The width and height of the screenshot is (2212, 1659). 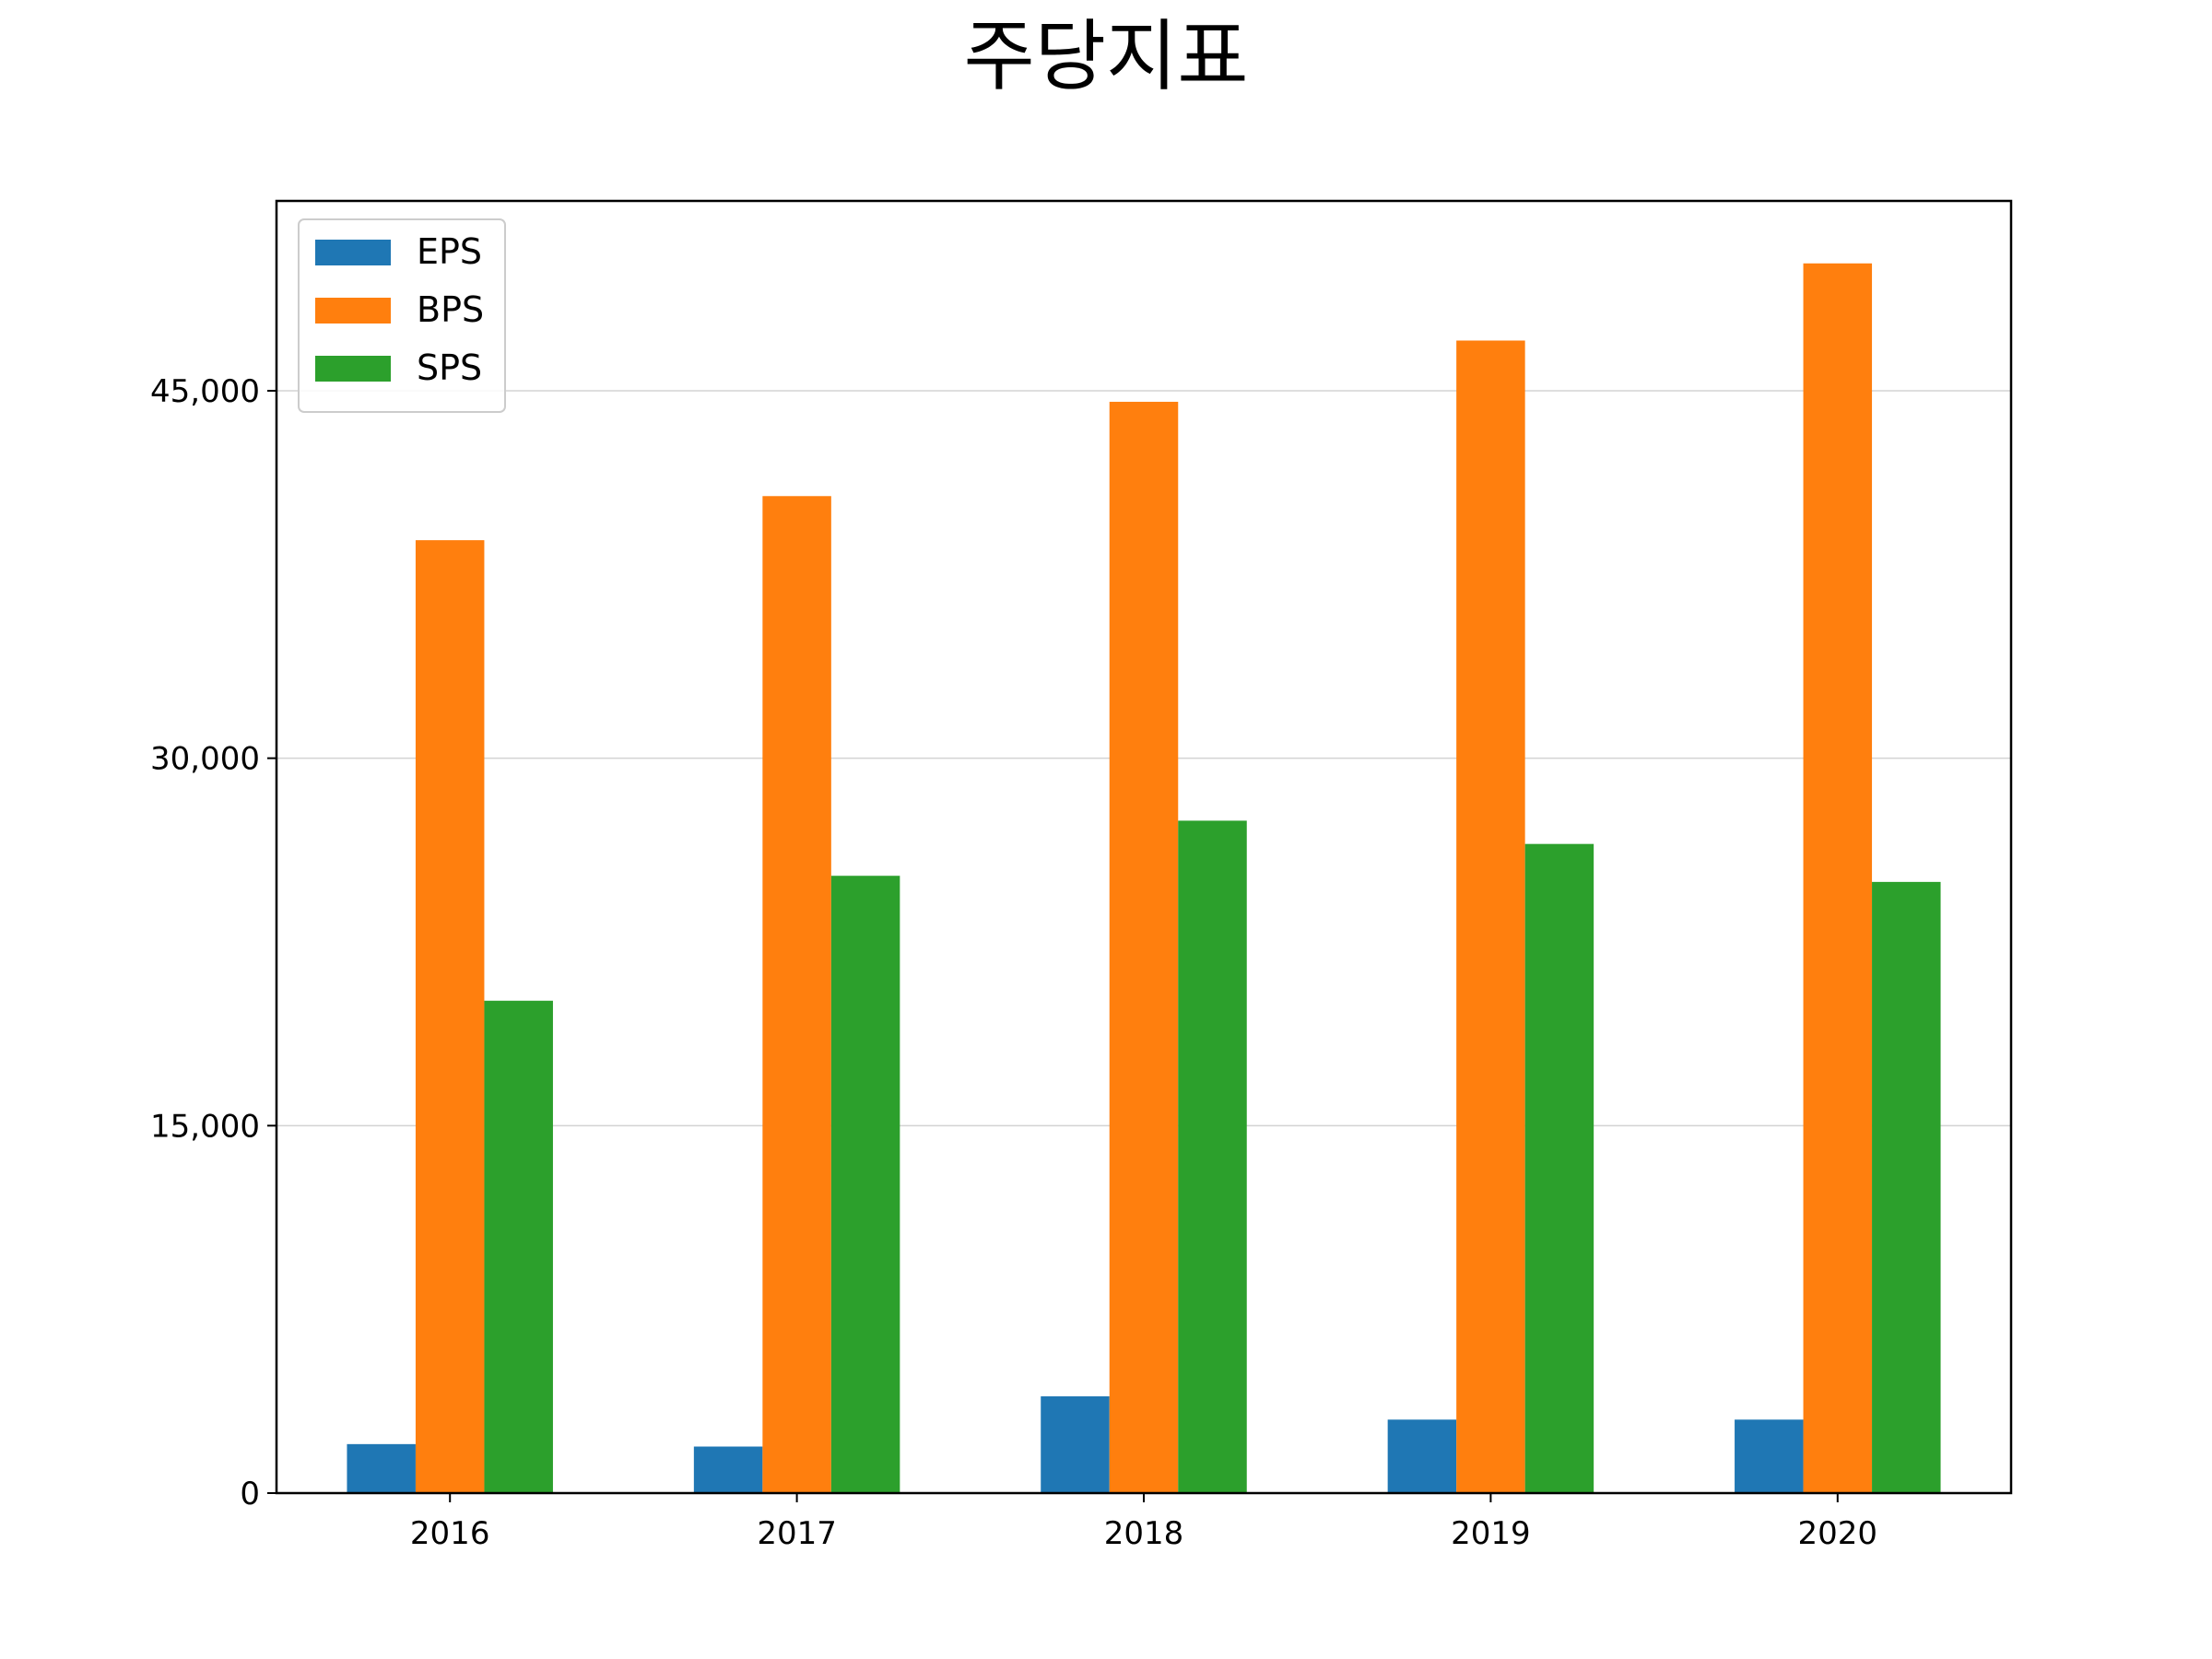 What do you see at coordinates (205, 759) in the screenshot?
I see `y-tick-label: 30,000` at bounding box center [205, 759].